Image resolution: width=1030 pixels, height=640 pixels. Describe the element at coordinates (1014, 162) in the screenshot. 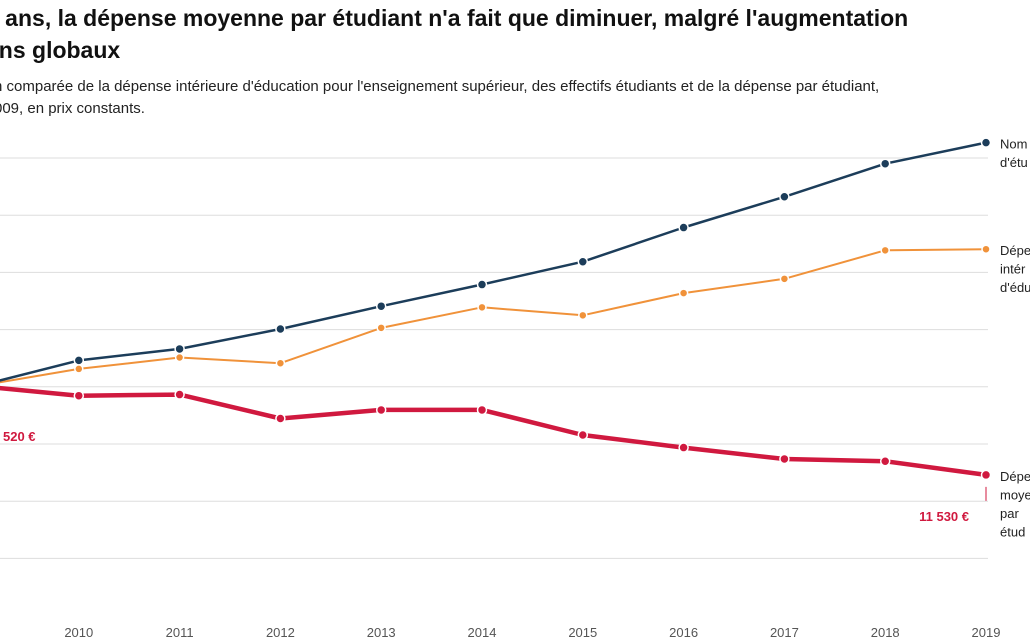

I see `series-label-students: d'étu` at that location.